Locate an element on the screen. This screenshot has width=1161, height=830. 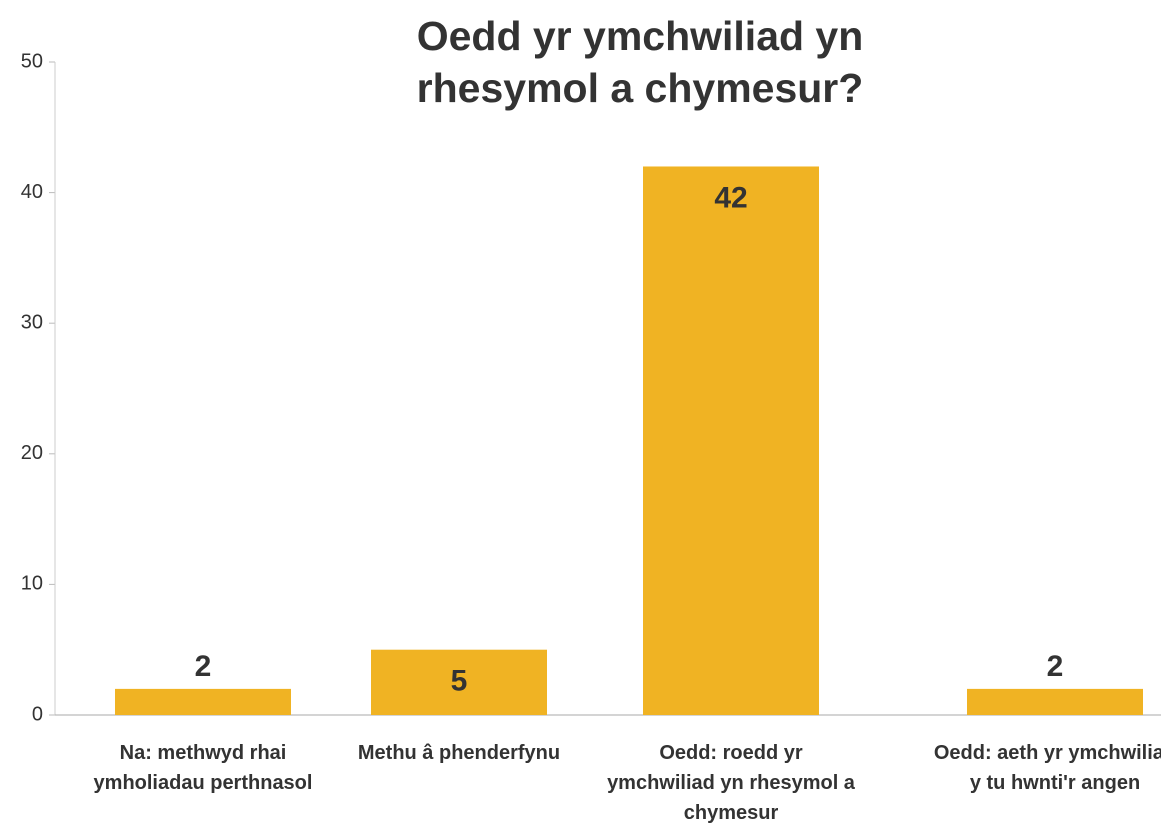
y-tick-label: 10 is located at coordinates (32, 584).